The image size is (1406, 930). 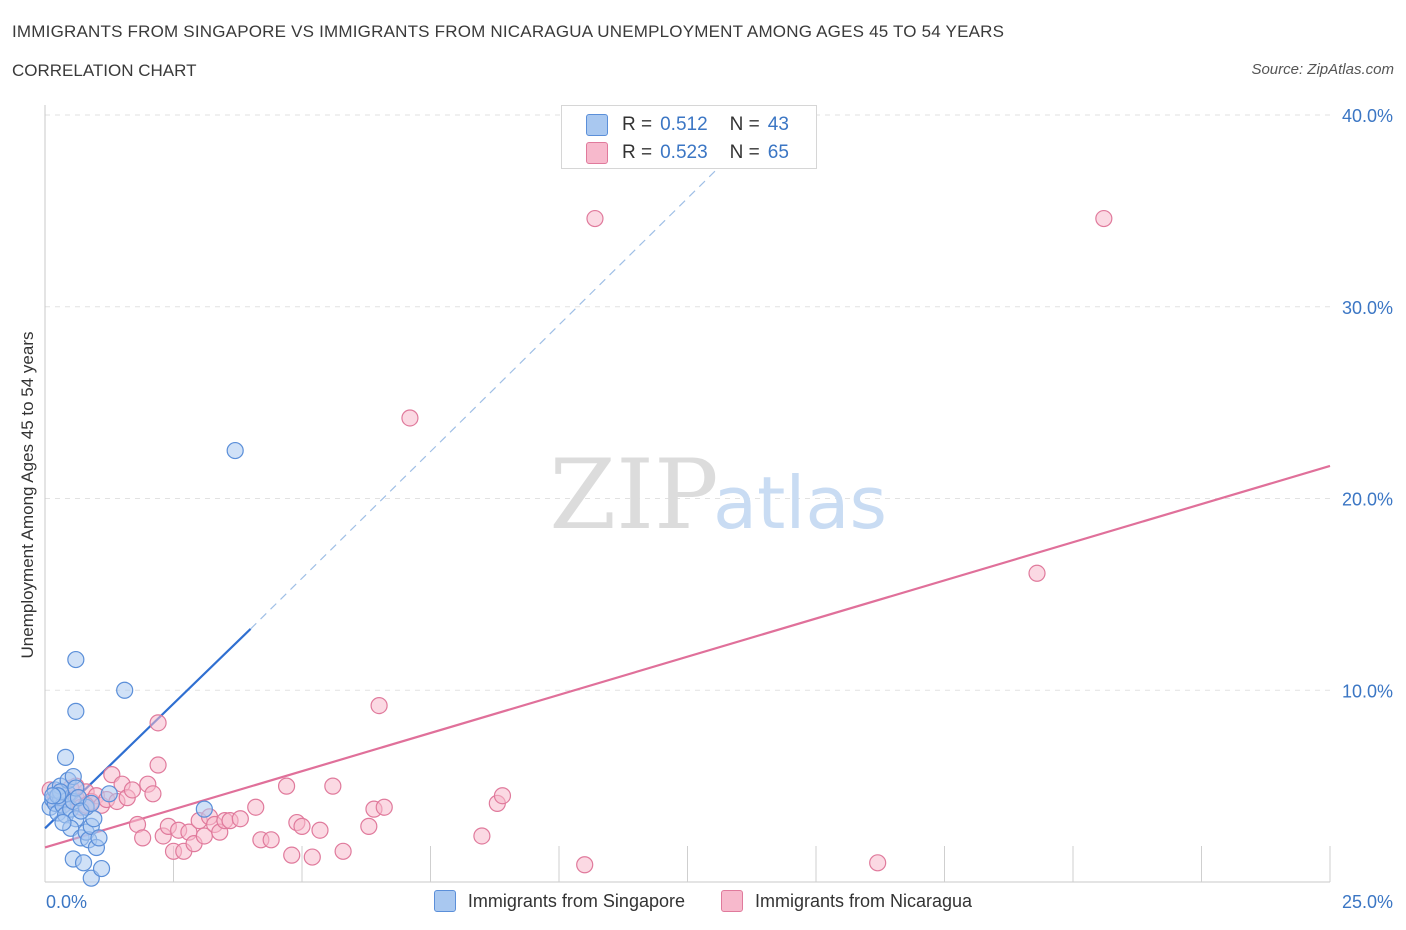 What do you see at coordinates (684, 152) in the screenshot?
I see `legend-r-nicaragua: 0.523` at bounding box center [684, 152].